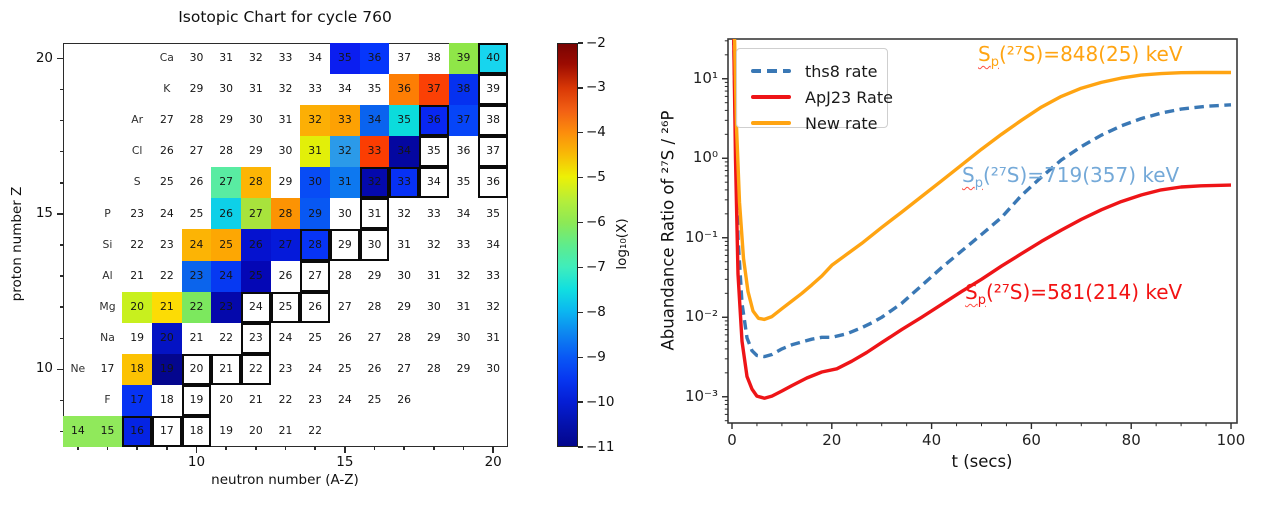 Image resolution: width=1267 pixels, height=508 pixels. I want to click on element-label: Ne, so click(78, 368).